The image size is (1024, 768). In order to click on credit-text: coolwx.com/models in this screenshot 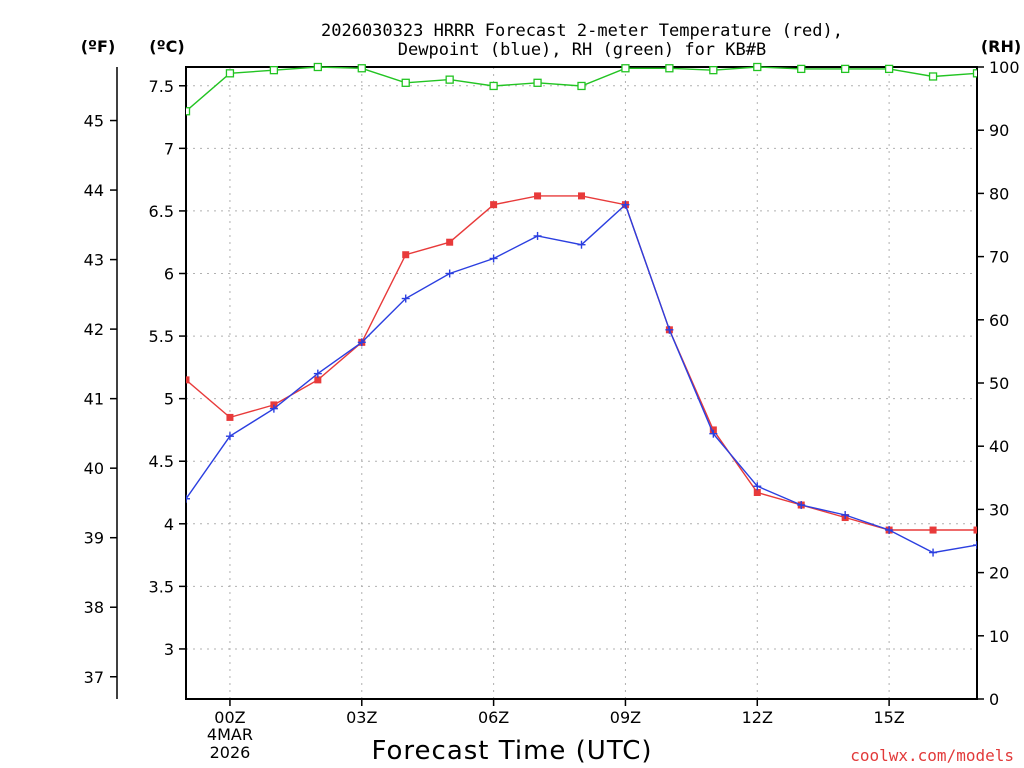, I will do `click(932, 755)`.